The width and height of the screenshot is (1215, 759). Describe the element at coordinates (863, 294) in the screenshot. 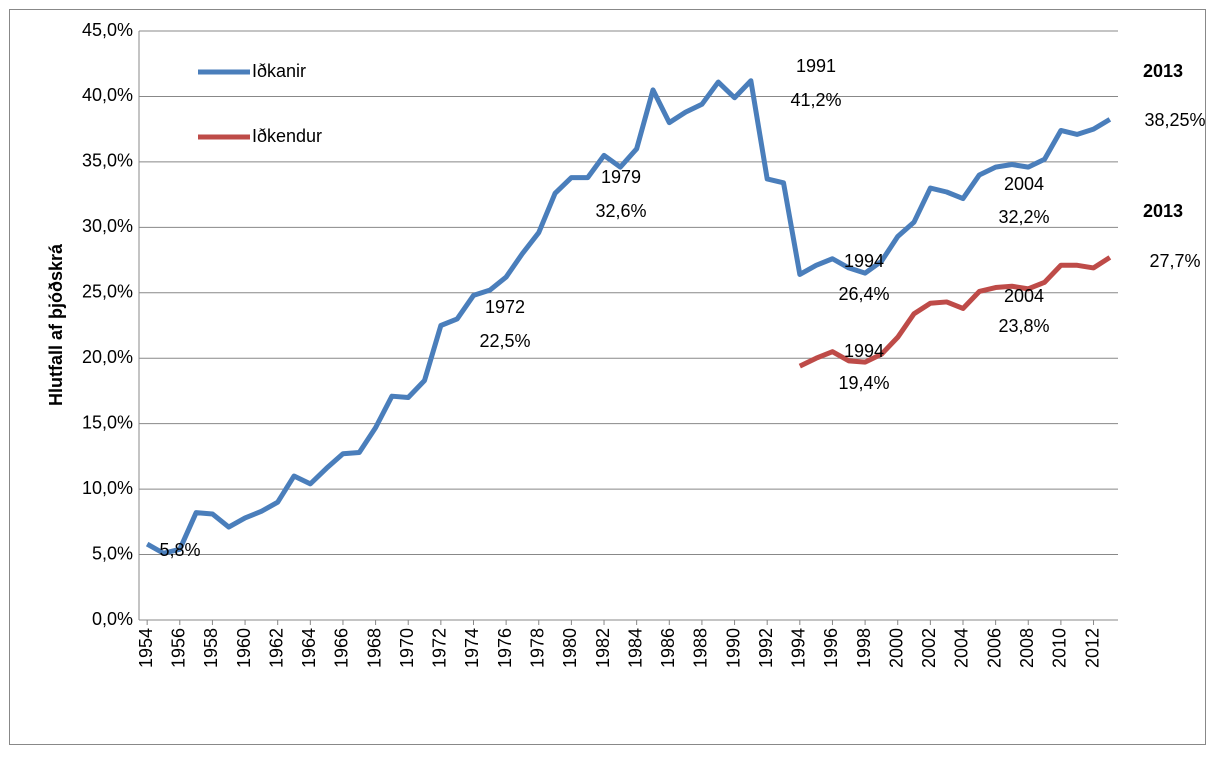

I see `annotation: 26,4%` at that location.